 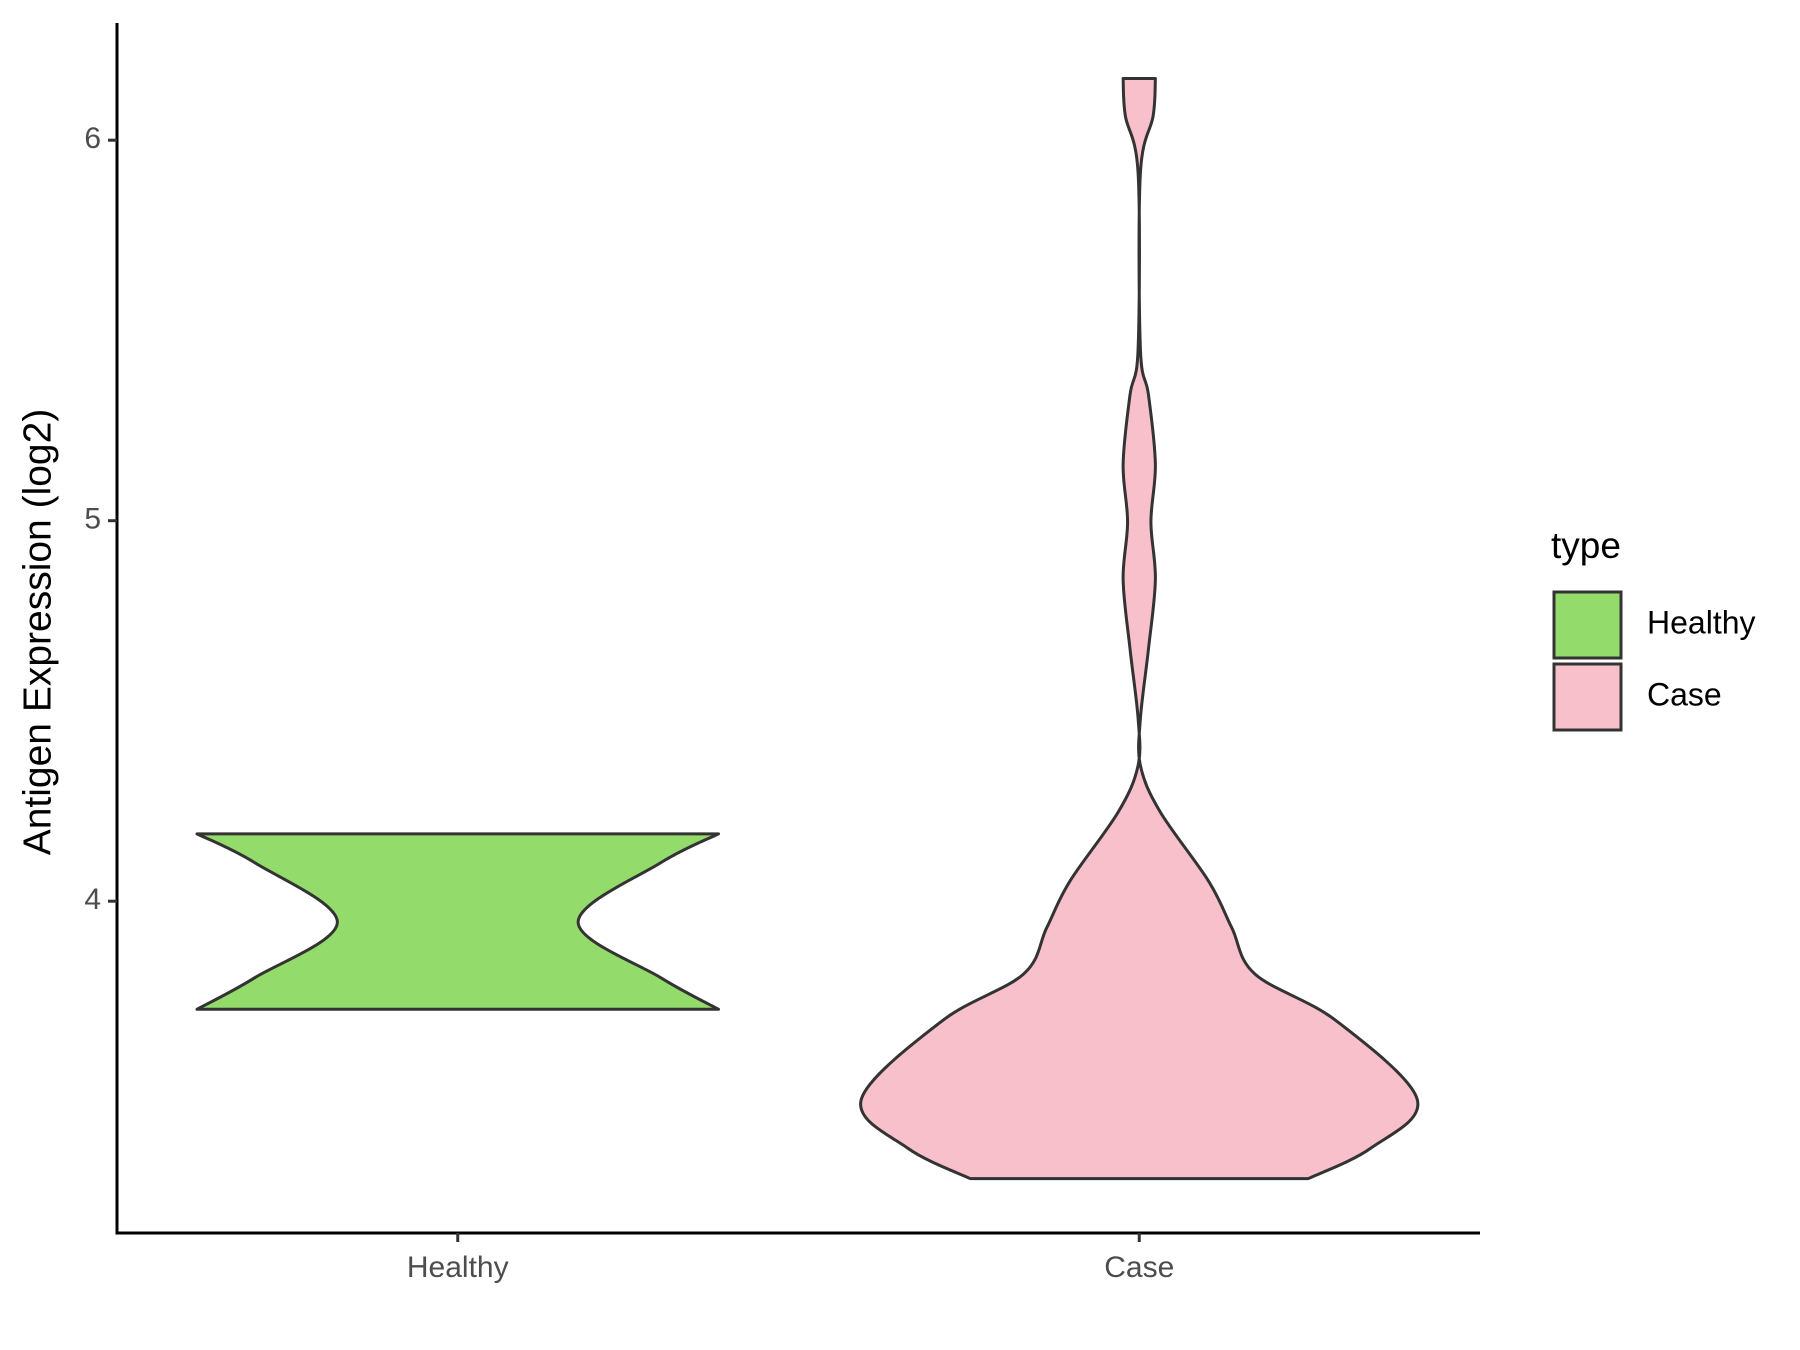 What do you see at coordinates (1586, 545) in the screenshot?
I see `legend-title: type` at bounding box center [1586, 545].